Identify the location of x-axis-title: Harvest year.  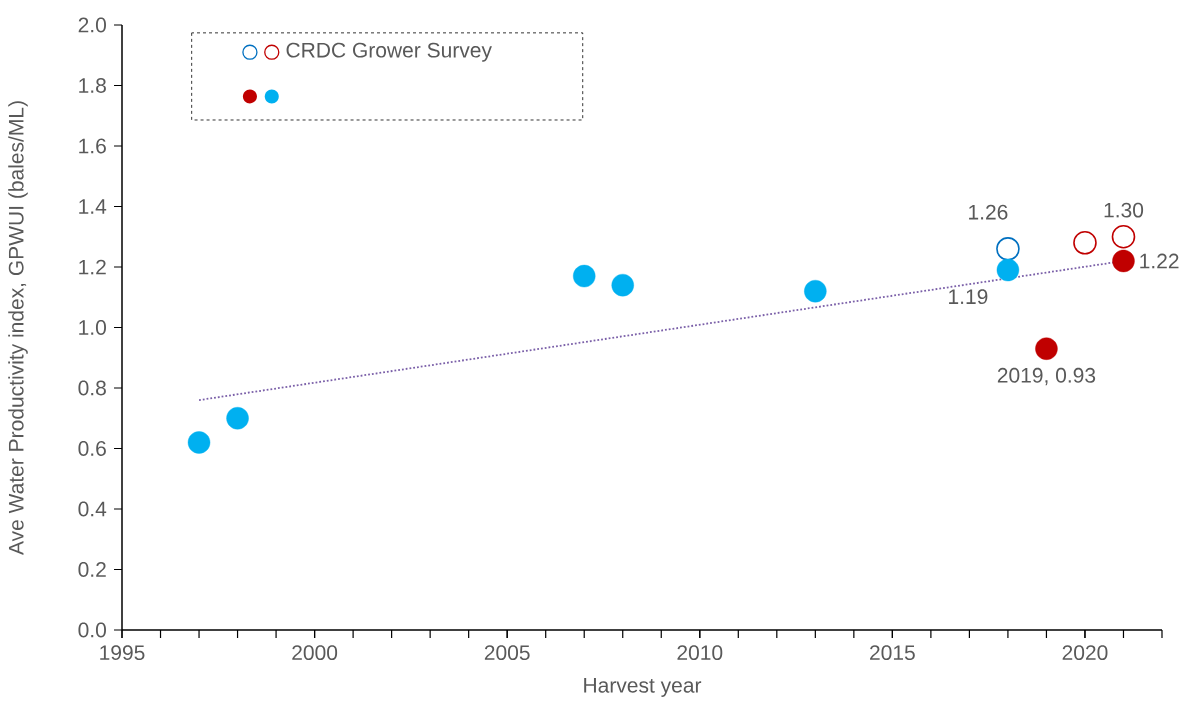
(643, 687).